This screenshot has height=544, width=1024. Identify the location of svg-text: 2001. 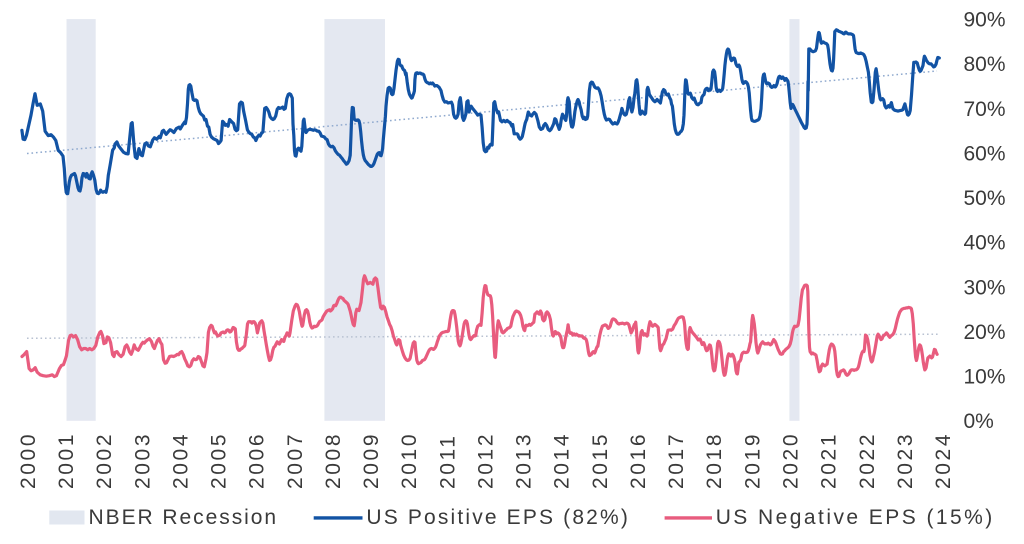
(66, 460).